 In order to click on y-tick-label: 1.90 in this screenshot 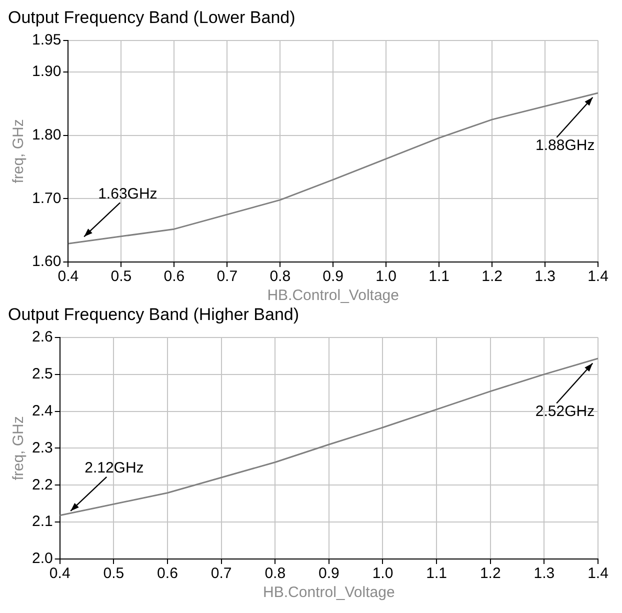, I will do `click(47, 71)`.